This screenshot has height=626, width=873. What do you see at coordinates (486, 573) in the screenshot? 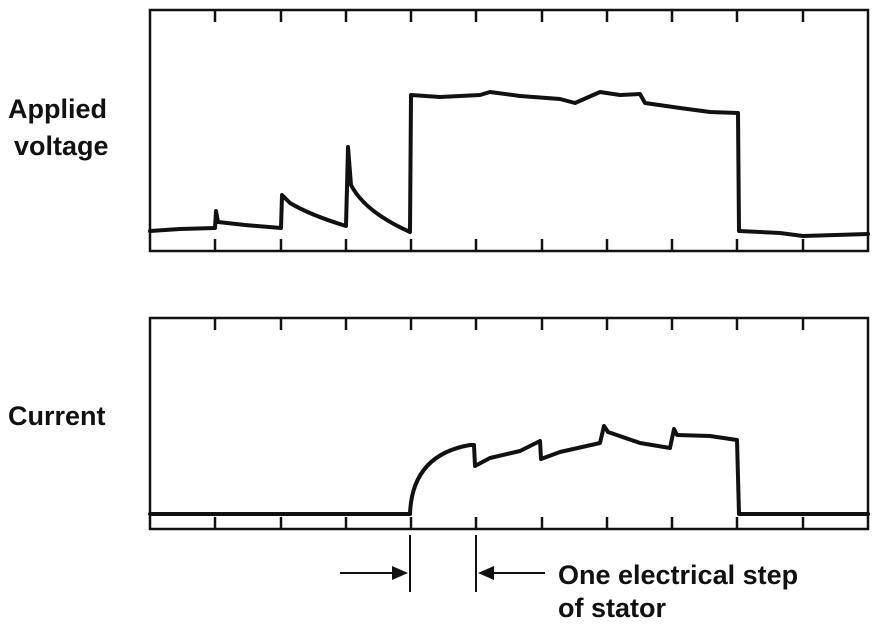
I see `arrow-left-head` at bounding box center [486, 573].